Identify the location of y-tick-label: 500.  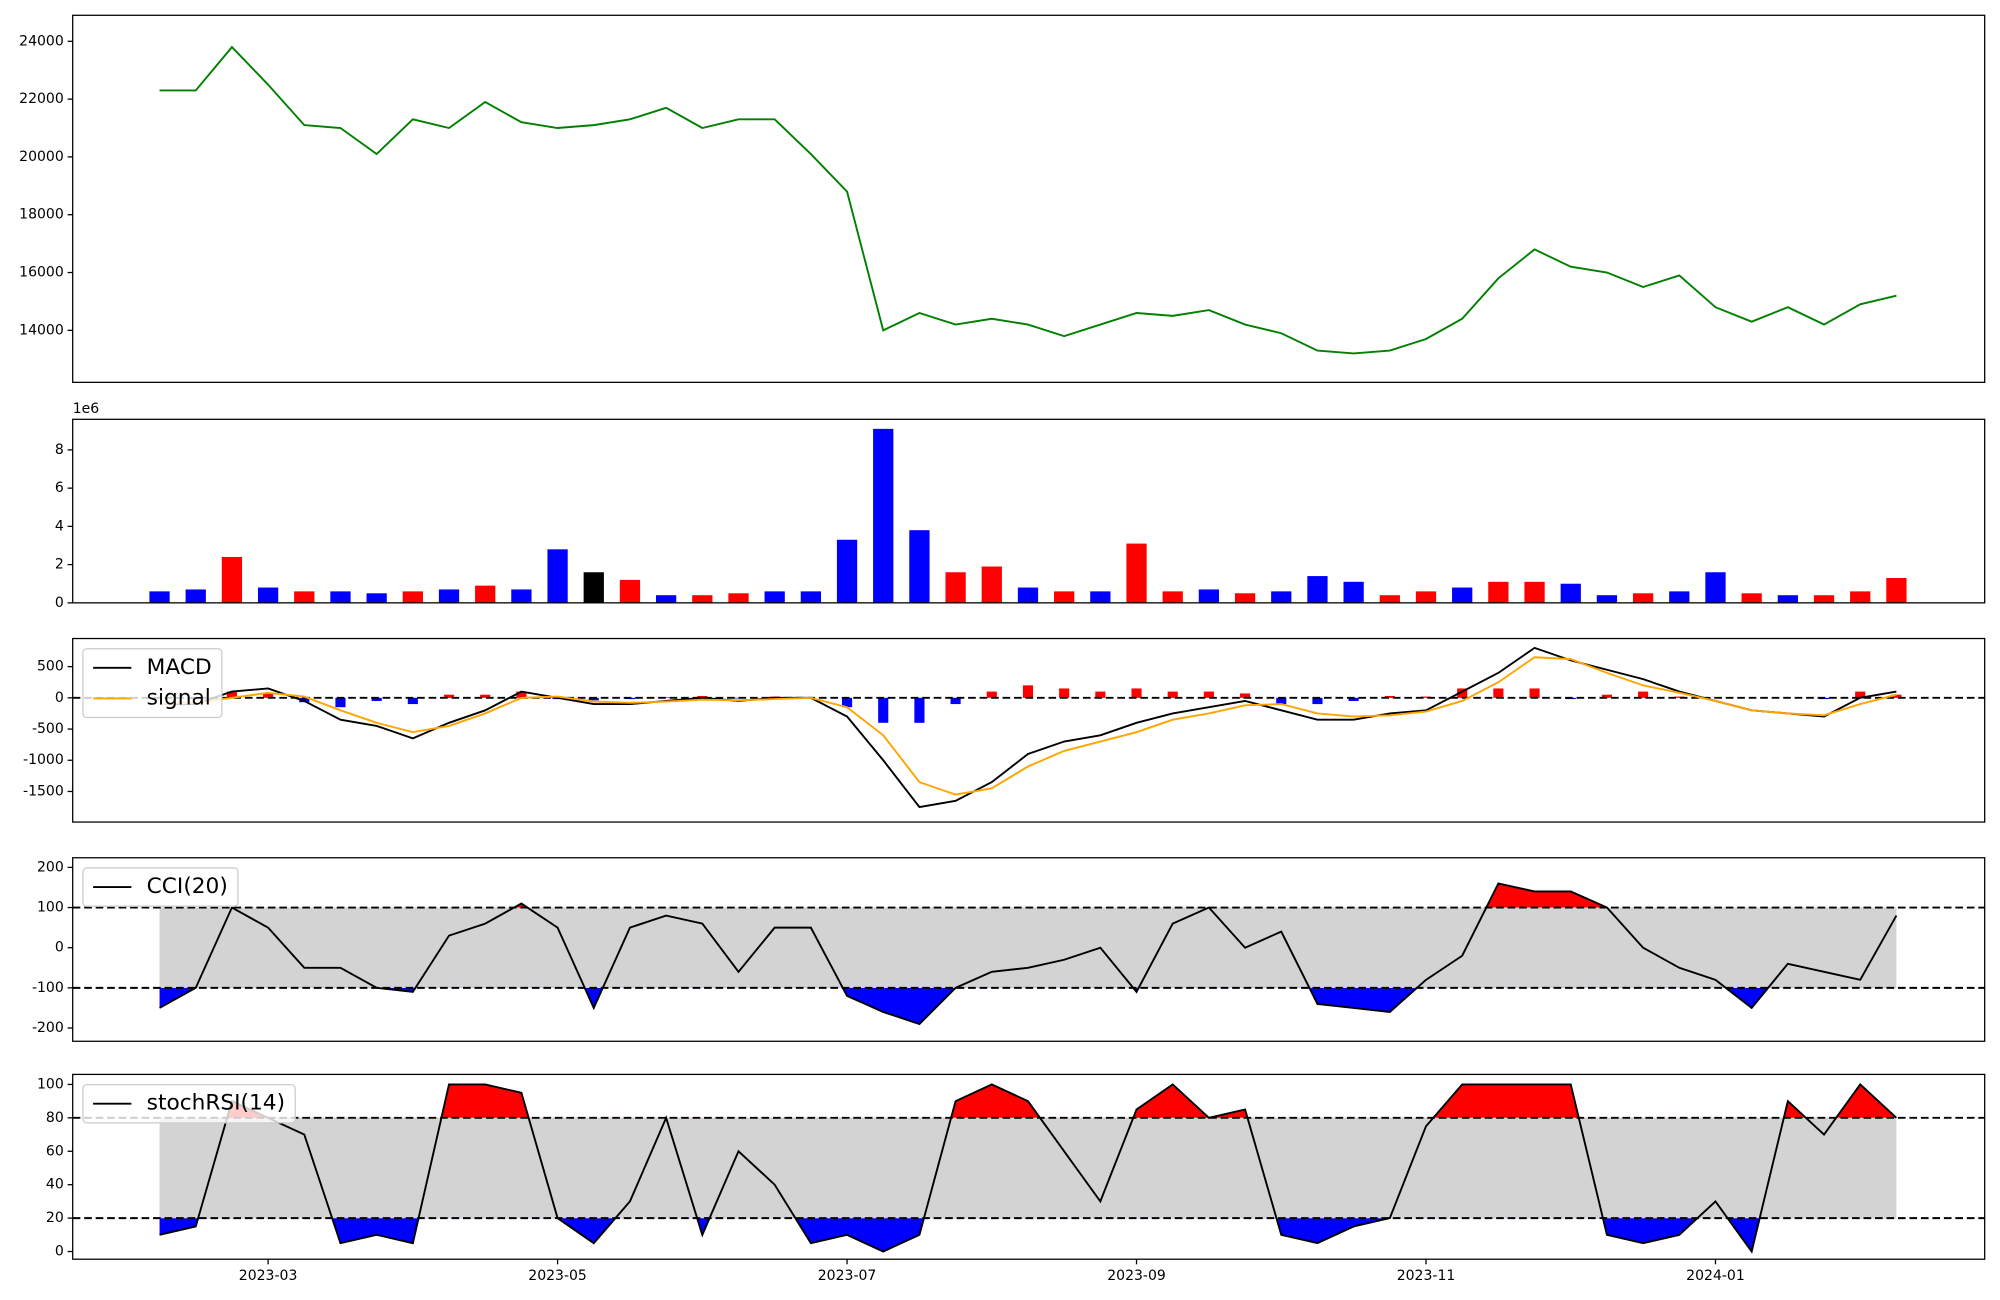
(50, 667).